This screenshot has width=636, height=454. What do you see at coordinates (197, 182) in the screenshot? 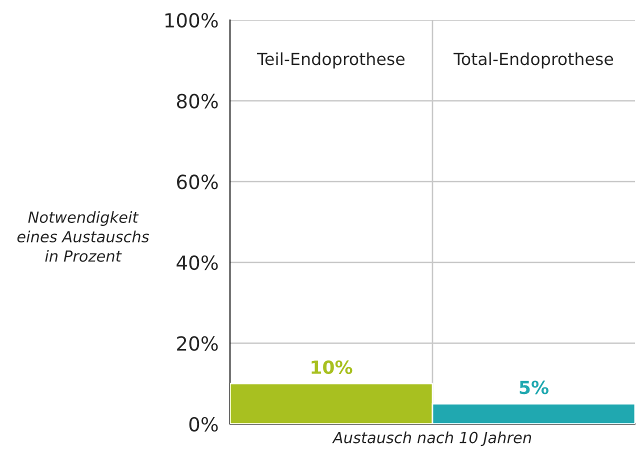
I see `y-tick-label: 60%` at bounding box center [197, 182].